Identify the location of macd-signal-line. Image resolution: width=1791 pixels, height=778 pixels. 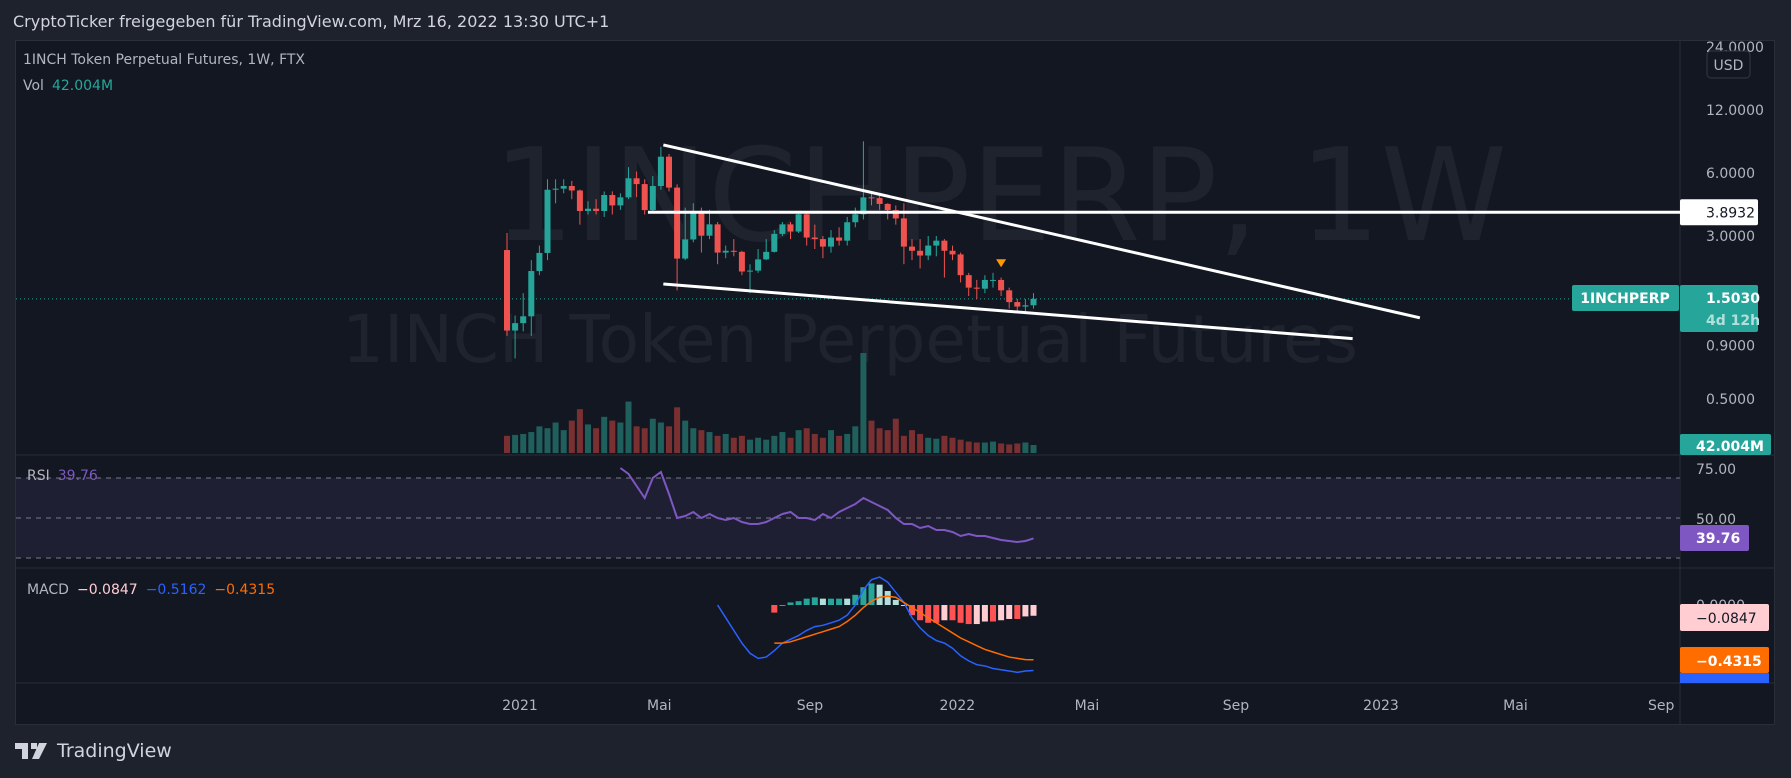
(904, 628).